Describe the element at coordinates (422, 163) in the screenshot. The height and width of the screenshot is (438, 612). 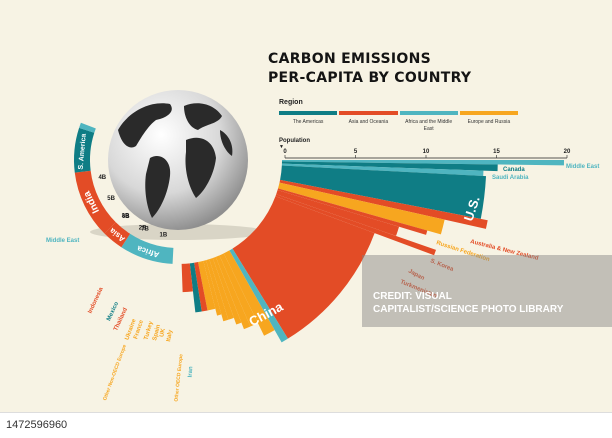
I see `bar-middle-east` at that location.